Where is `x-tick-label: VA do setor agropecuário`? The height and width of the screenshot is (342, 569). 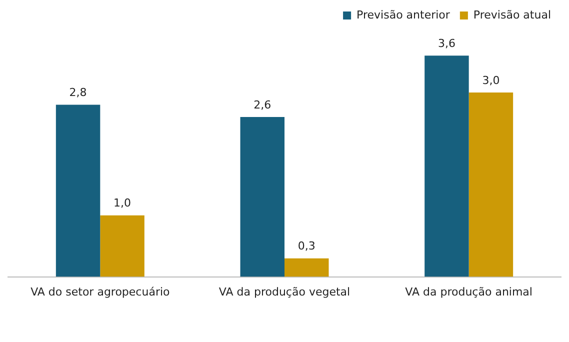 x-tick-label: VA do setor agropecuário is located at coordinates (100, 291).